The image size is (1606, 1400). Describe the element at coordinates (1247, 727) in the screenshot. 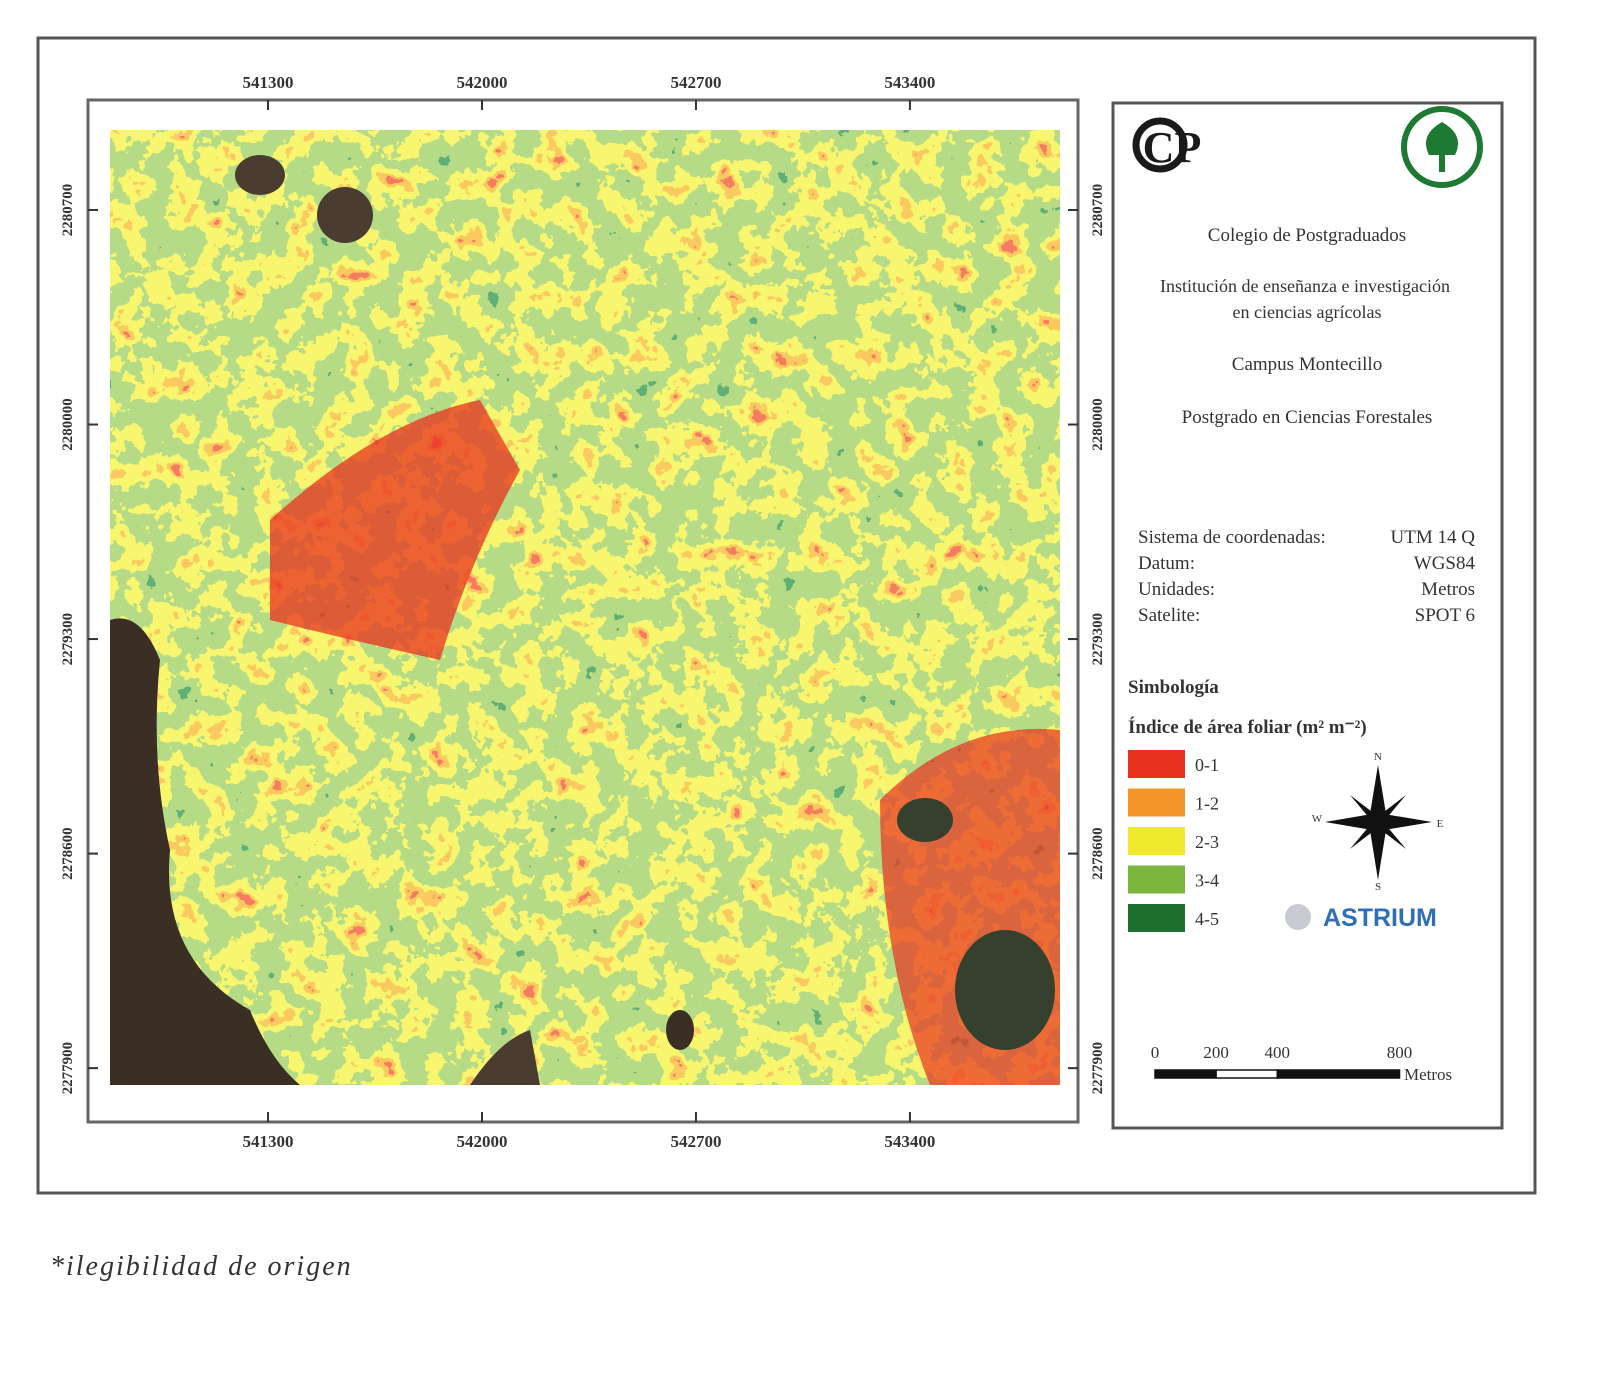

I see `legend-title: Índice de área foliar (m² m⁻²)` at that location.